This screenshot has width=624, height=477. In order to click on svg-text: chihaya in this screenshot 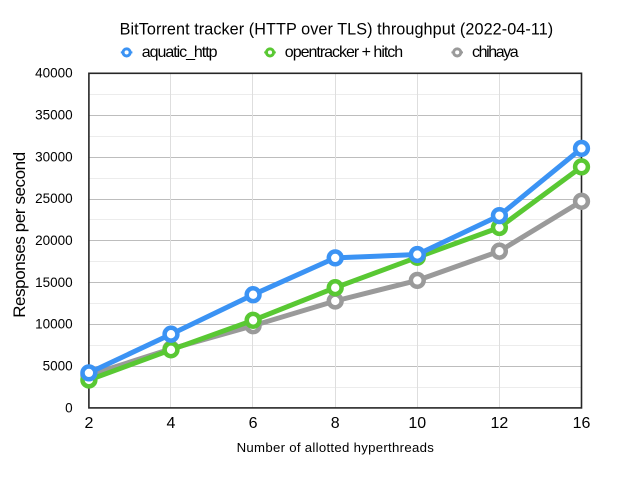, I will do `click(495, 52)`.